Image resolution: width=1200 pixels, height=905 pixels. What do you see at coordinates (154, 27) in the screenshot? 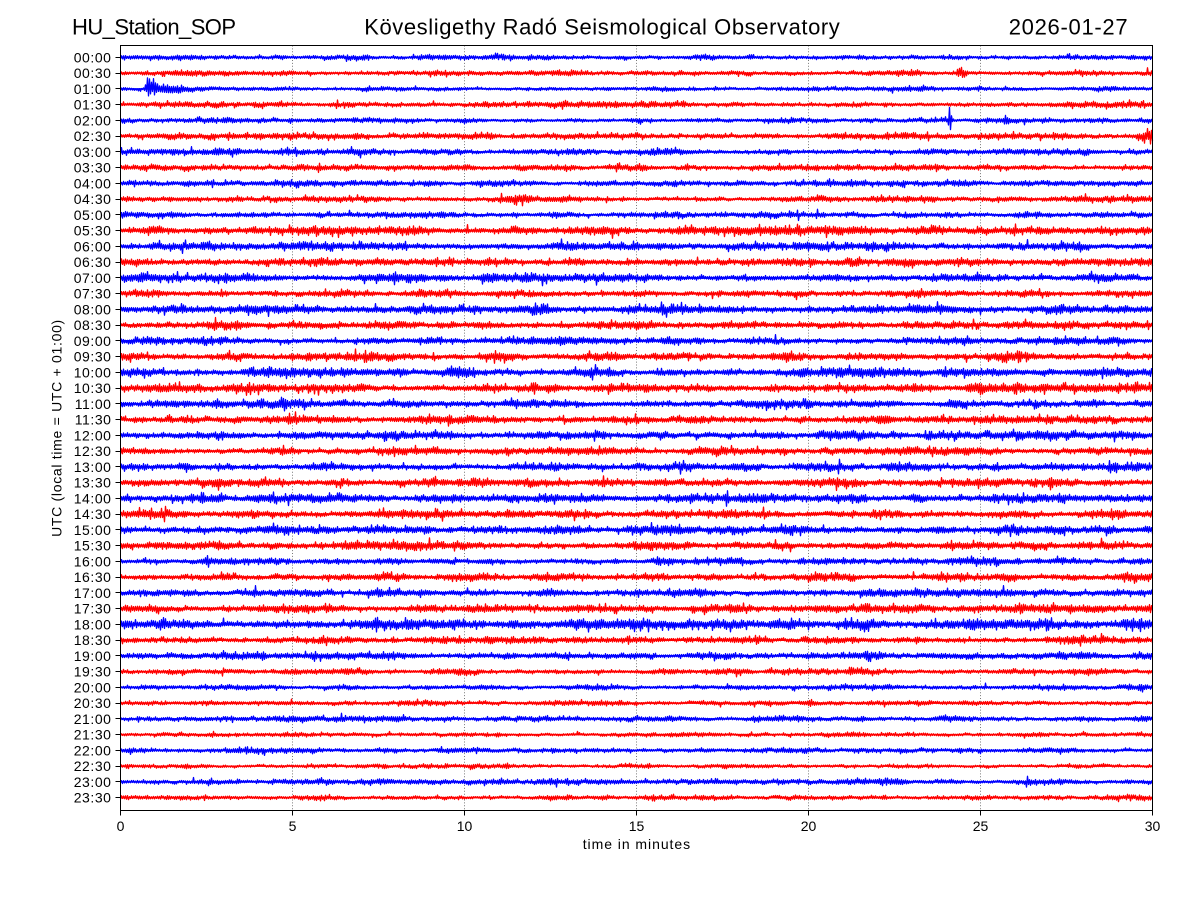
I see `svg-text: HU_Station_SOP` at bounding box center [154, 27].